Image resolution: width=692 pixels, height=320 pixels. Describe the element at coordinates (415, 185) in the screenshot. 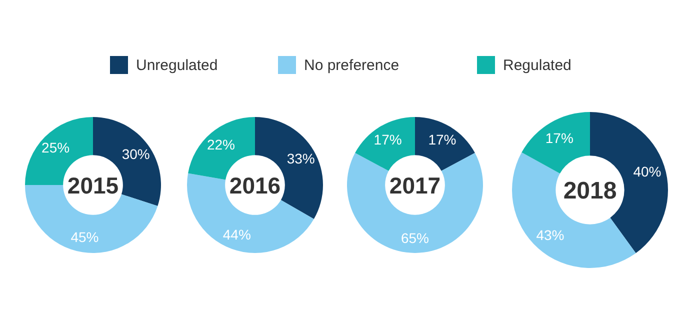

I see `text: 2017` at that location.